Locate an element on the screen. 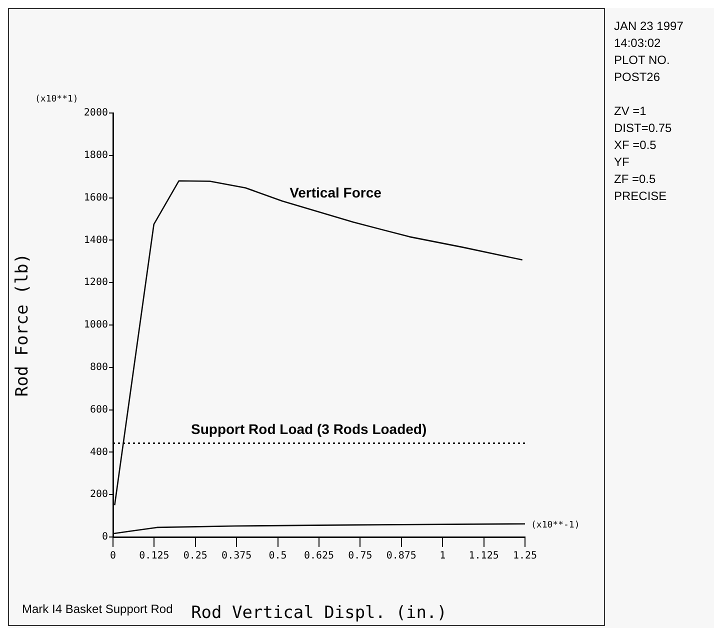 The image size is (724, 638). text: Mark I4 Basket Support Rod is located at coordinates (97, 609).